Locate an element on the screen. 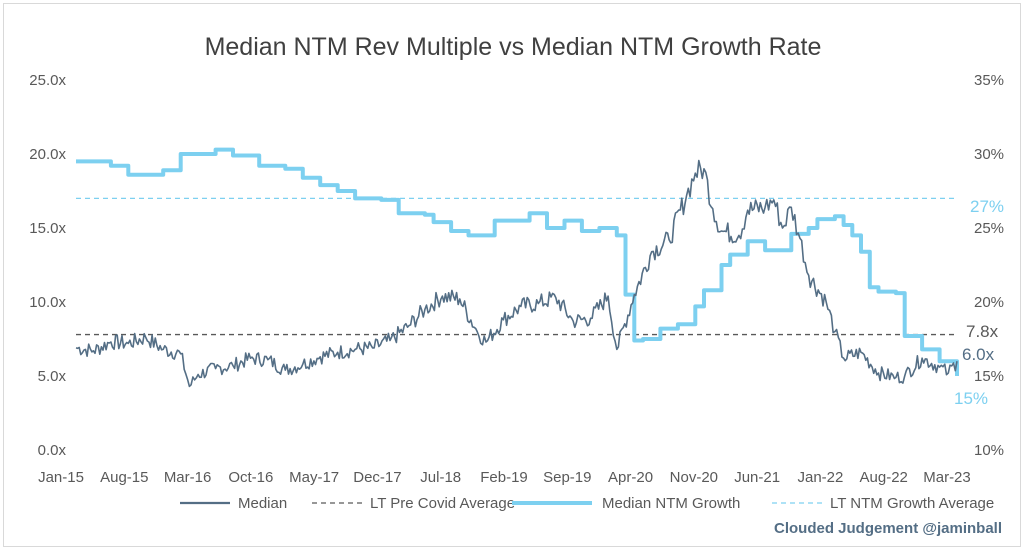 The image size is (1026, 552). x-tick-label: Feb-19 is located at coordinates (504, 477).